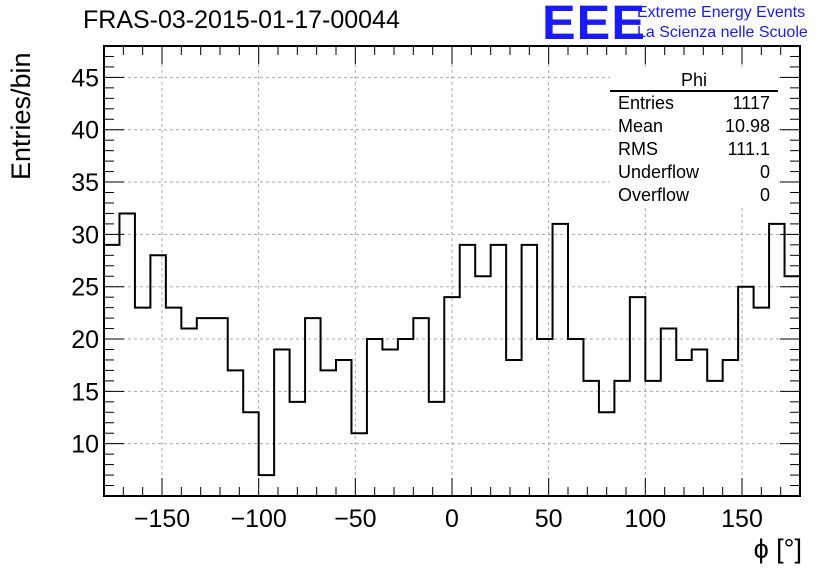  Describe the element at coordinates (694, 81) in the screenshot. I see `stats-title: Phi` at that location.